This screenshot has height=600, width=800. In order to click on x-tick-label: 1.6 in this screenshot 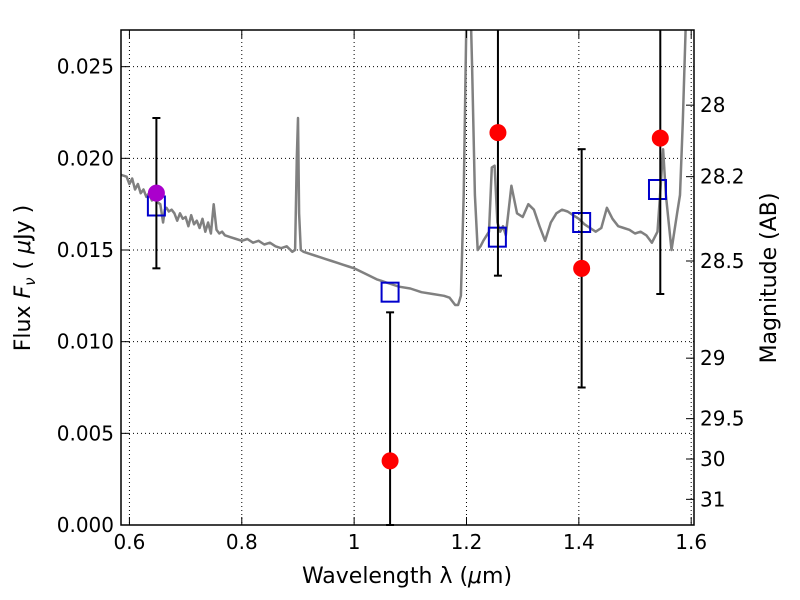, I will do `click(691, 542)`.